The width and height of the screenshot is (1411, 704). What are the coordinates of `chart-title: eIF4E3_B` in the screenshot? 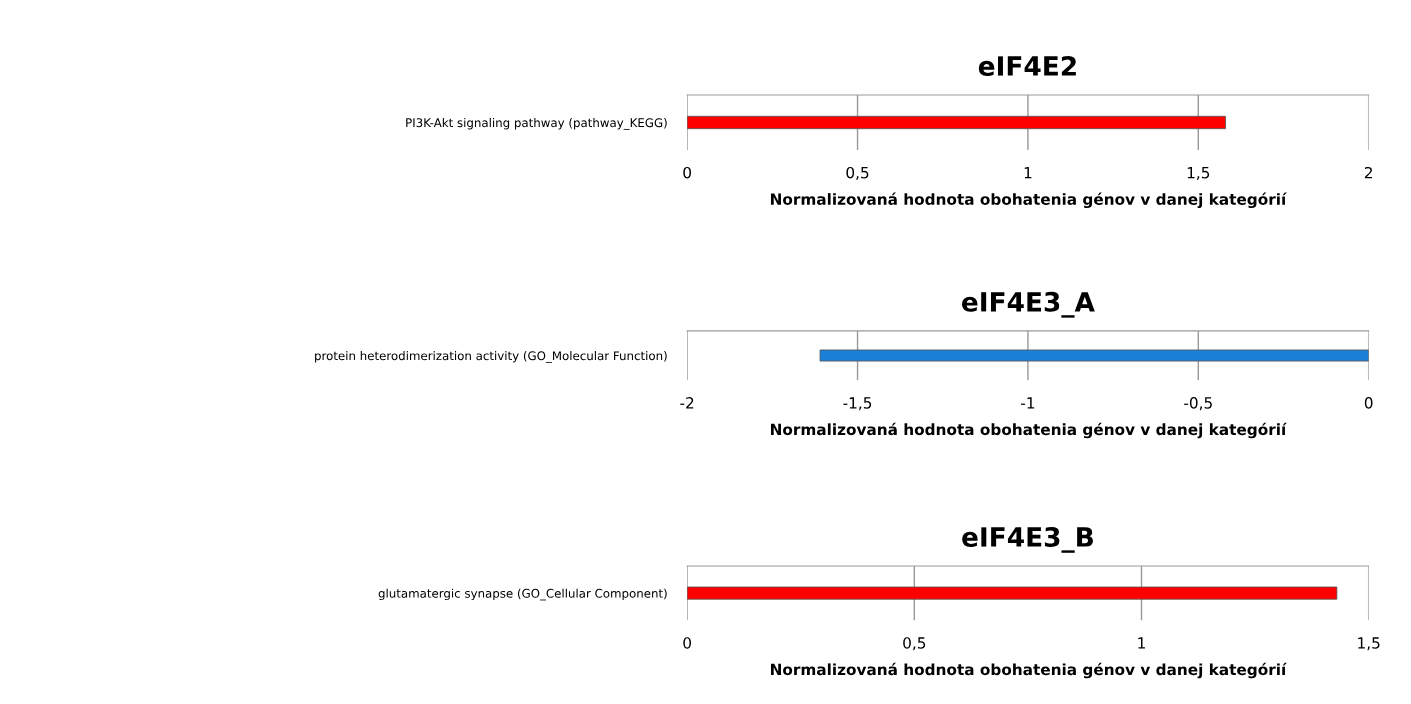 It's located at (1027, 539).